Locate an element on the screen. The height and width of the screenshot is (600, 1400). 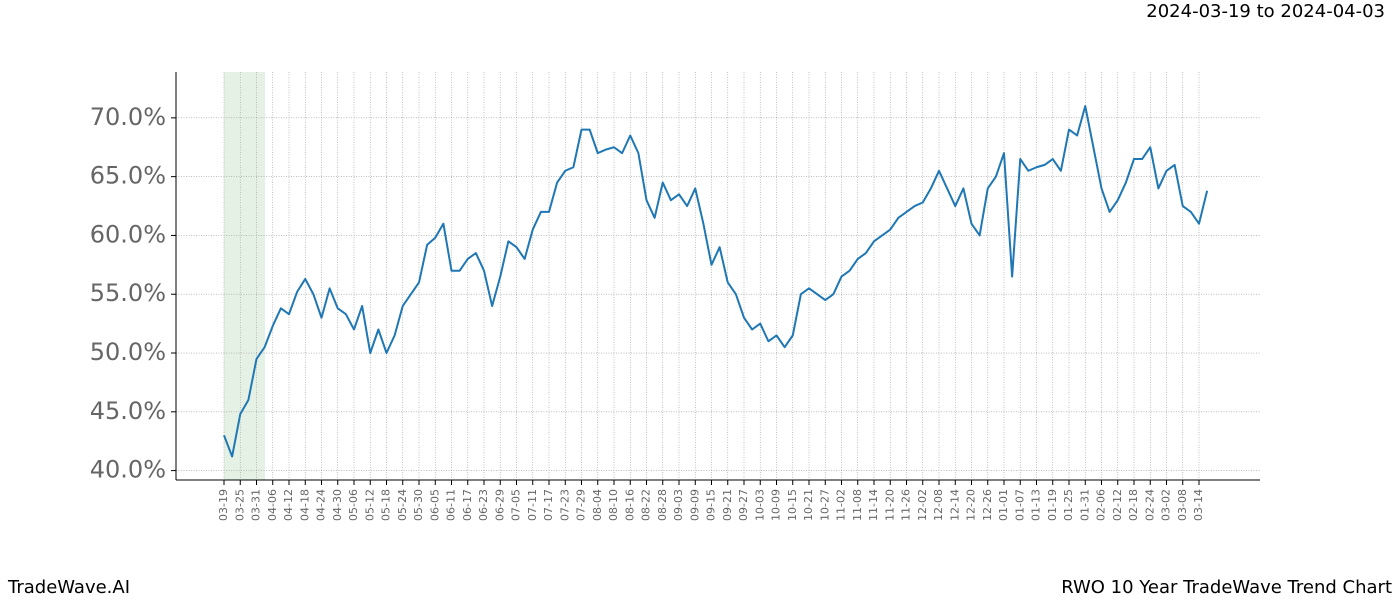
x-tick-label: 09-15 is located at coordinates (711, 505).